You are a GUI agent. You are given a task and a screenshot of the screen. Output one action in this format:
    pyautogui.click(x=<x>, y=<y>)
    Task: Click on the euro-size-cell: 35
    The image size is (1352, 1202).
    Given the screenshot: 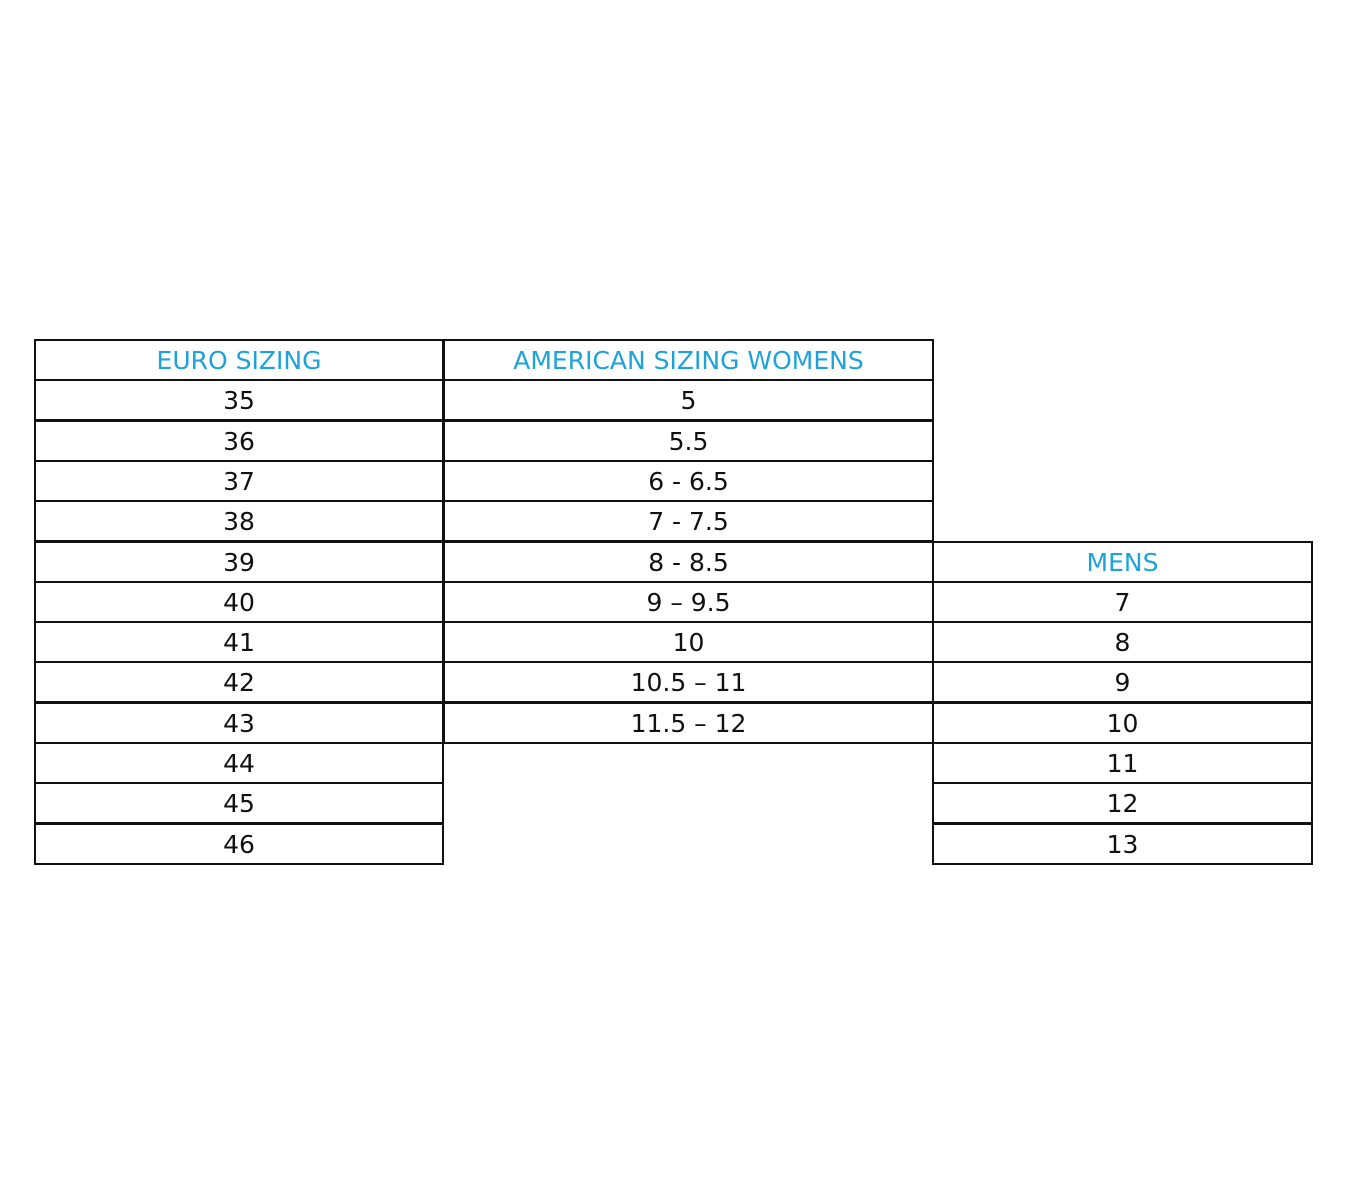 What is the action you would take?
    pyautogui.click(x=239, y=400)
    